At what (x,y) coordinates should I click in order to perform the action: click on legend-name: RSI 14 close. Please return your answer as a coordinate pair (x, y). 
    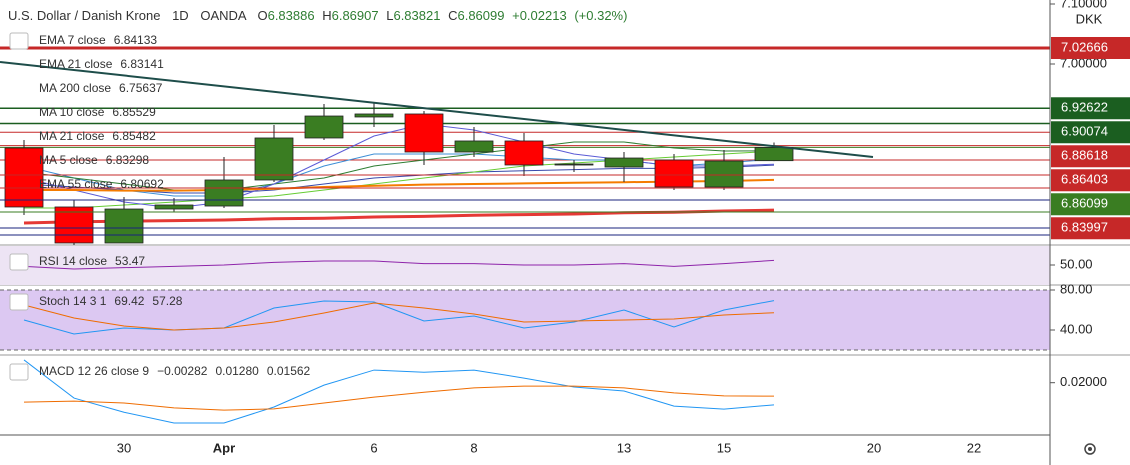
    Looking at the image, I should click on (73, 261).